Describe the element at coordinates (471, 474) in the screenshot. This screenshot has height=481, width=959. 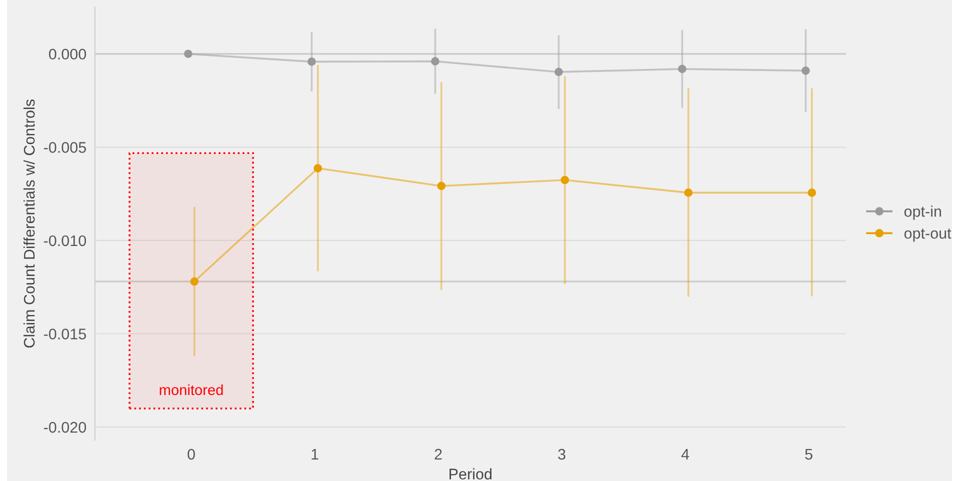
I see `x-axis-title: Period` at that location.